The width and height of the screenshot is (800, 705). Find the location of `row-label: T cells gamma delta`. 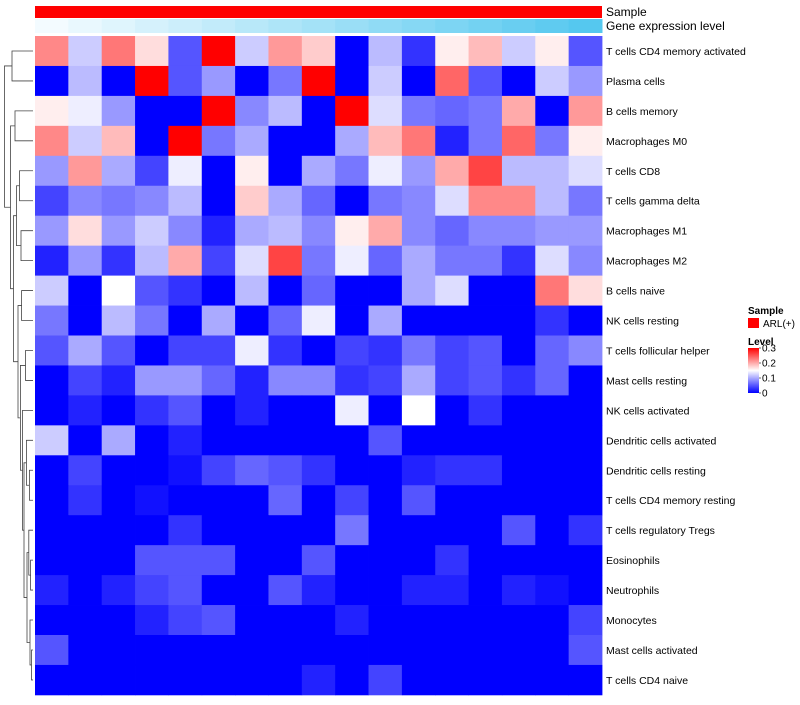

row-label: T cells gamma delta is located at coordinates (653, 202).